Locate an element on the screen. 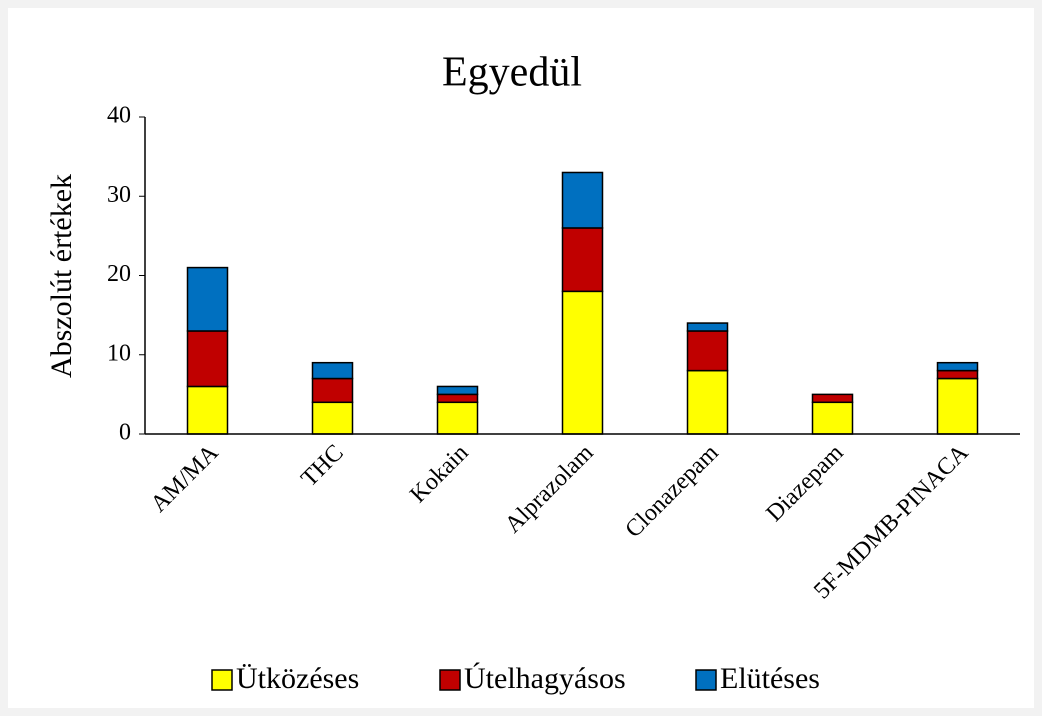  legend-label: Elütéses is located at coordinates (770, 678).